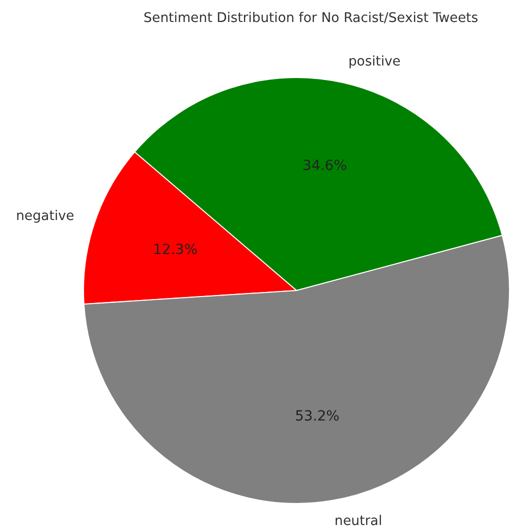 The image size is (510, 530). I want to click on slice-label: negative, so click(45, 216).